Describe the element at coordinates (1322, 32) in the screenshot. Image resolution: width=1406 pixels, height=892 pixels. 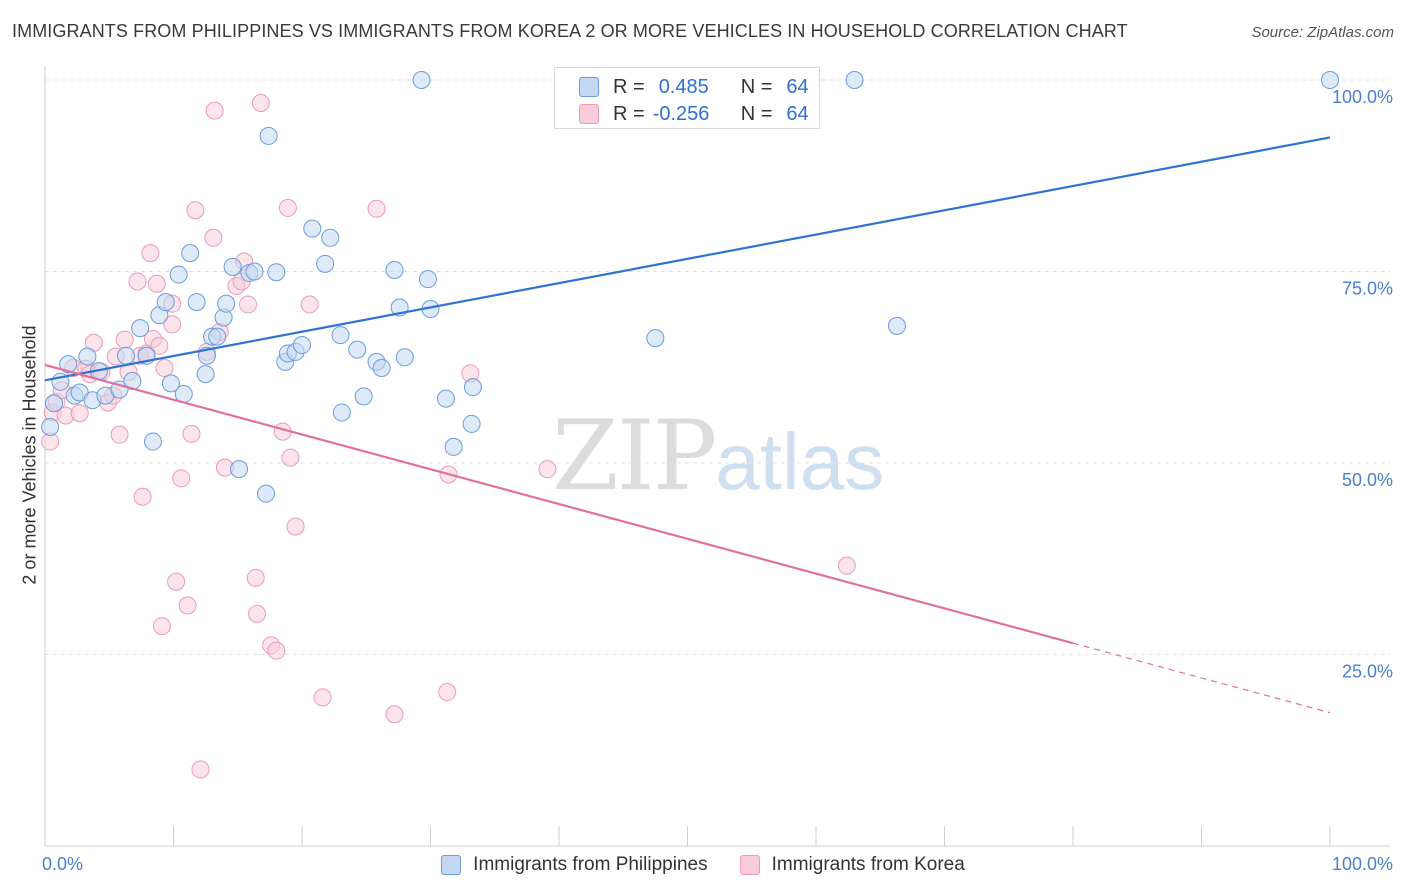
I see `source-credit: Source: ZipAtlas.com` at that location.